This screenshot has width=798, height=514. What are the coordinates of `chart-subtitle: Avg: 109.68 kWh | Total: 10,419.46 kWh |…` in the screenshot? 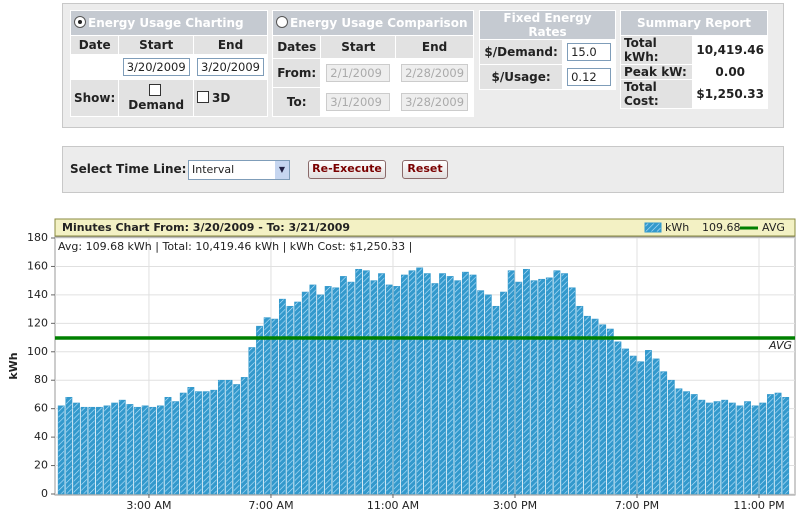 It's located at (235, 246).